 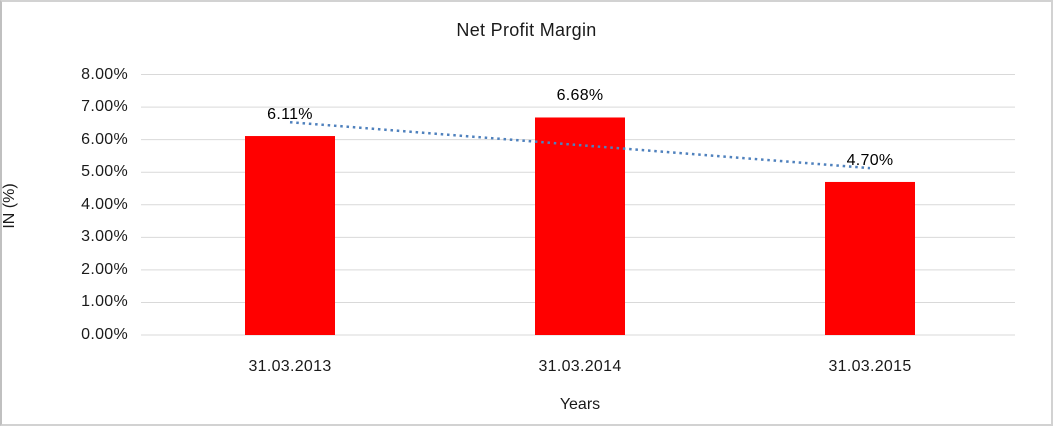 I want to click on y-tick-label: 6.00%, so click(x=104, y=139).